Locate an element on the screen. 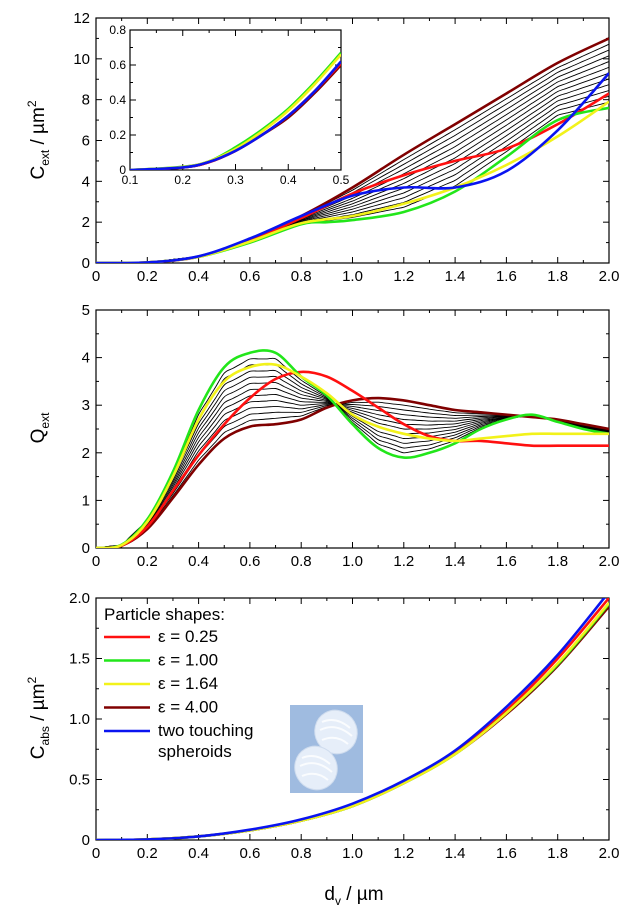 Image resolution: width=622 pixels, height=915 pixels. spheroid-lower-shading is located at coordinates (316, 768).